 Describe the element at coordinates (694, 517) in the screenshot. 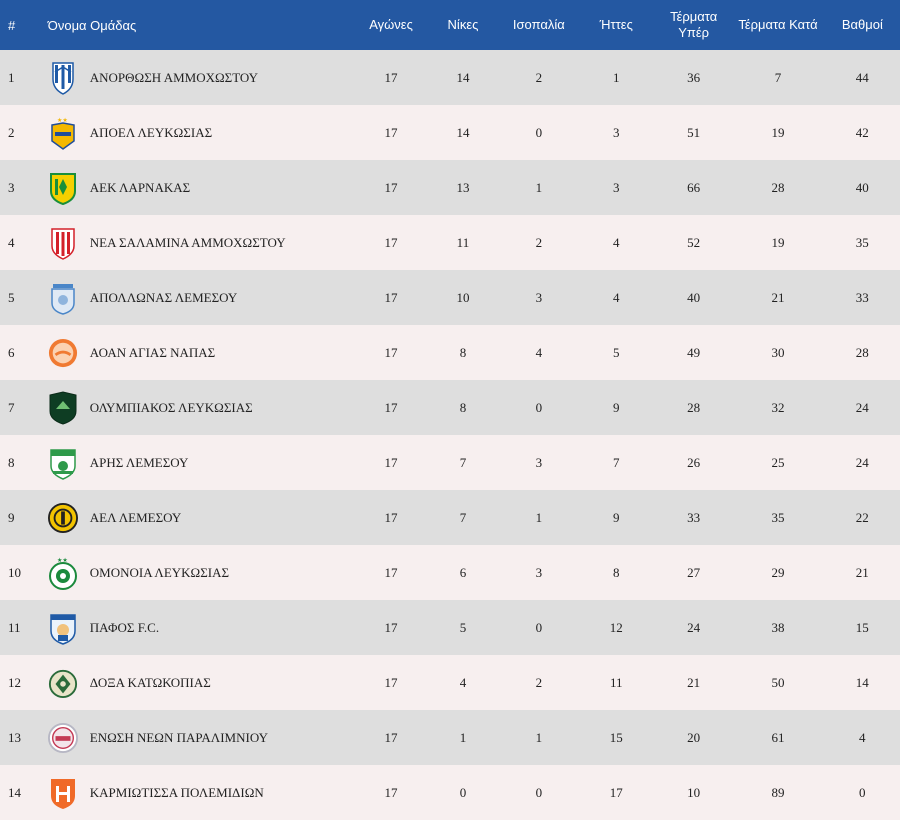

I see `goals-for-cell: 33` at that location.